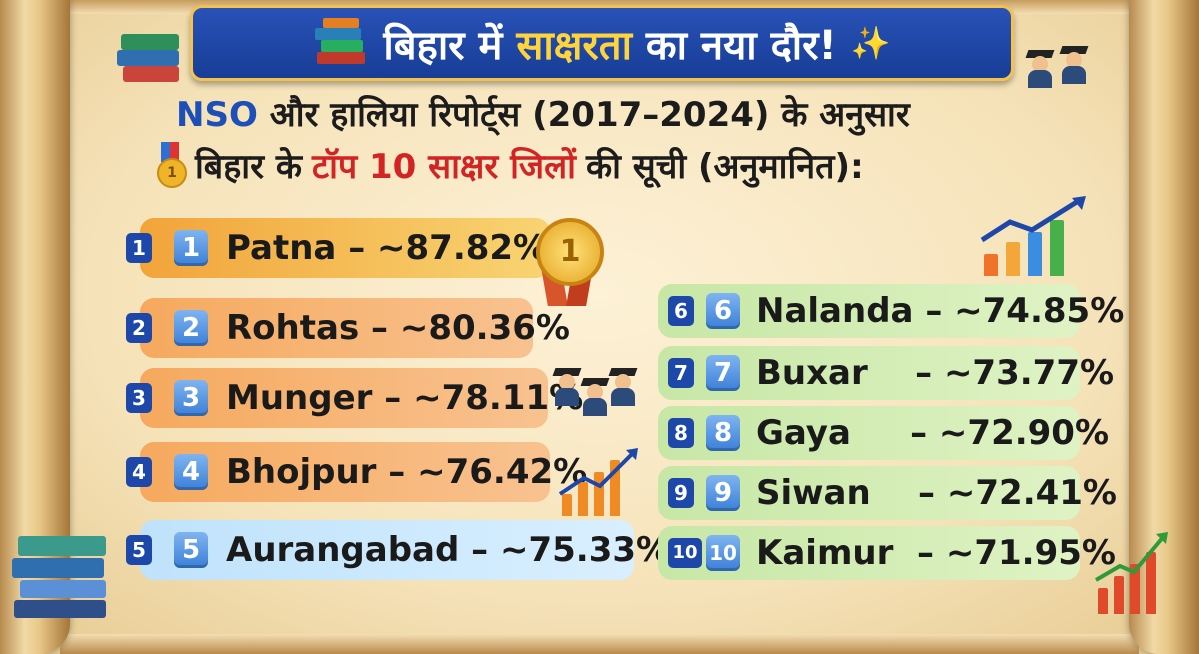 The height and width of the screenshot is (654, 1199). What do you see at coordinates (1164, 327) in the screenshot?
I see `scroll-right-roll` at bounding box center [1164, 327].